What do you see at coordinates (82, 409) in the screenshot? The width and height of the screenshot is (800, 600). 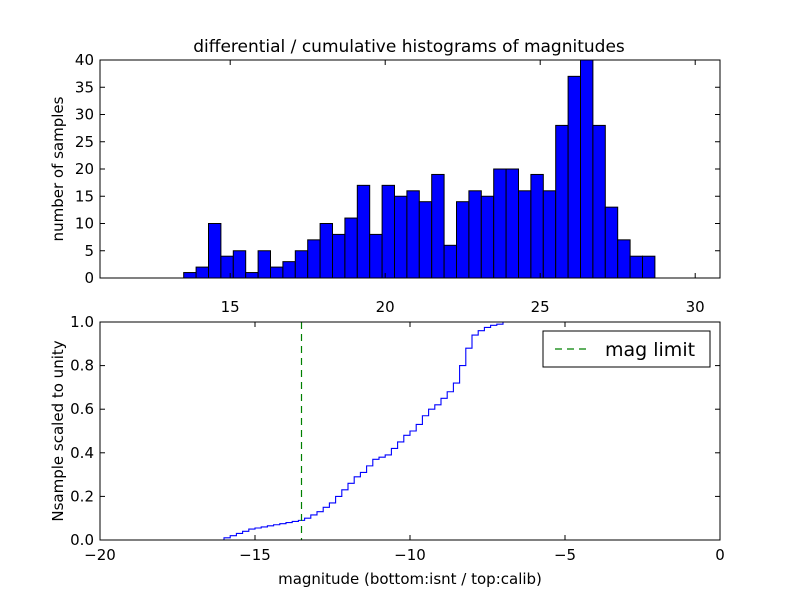 I see `bottom-ytick-label: 0.6` at bounding box center [82, 409].